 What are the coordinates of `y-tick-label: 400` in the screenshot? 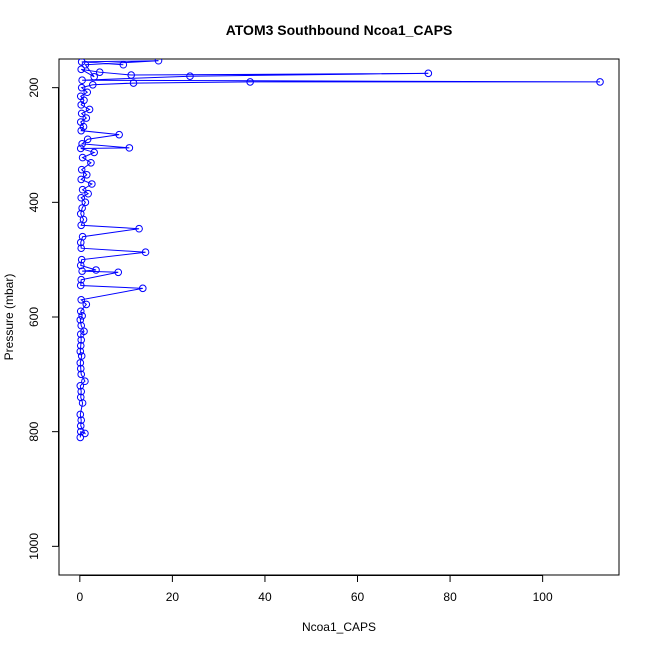 It's located at (34, 202).